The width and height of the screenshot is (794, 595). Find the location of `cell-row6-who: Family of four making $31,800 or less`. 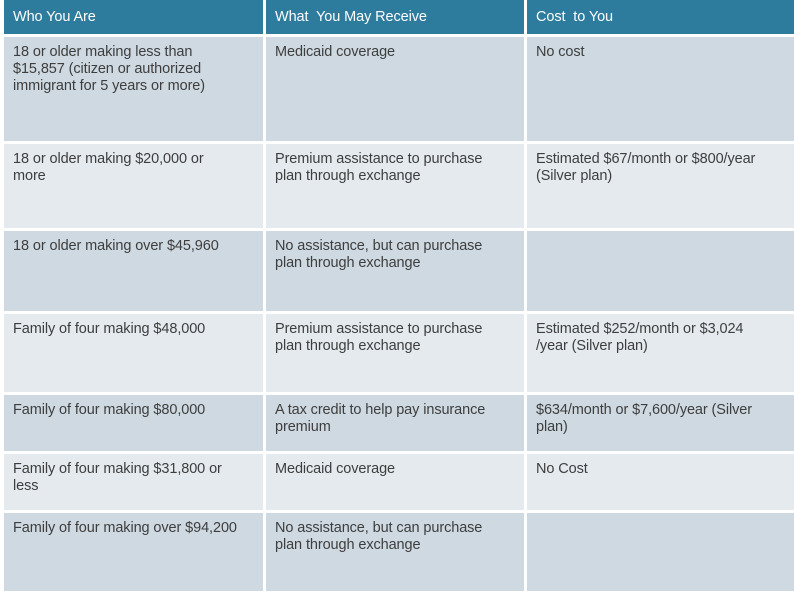

cell-row6-who: Family of four making $31,800 or less is located at coordinates (133, 482).